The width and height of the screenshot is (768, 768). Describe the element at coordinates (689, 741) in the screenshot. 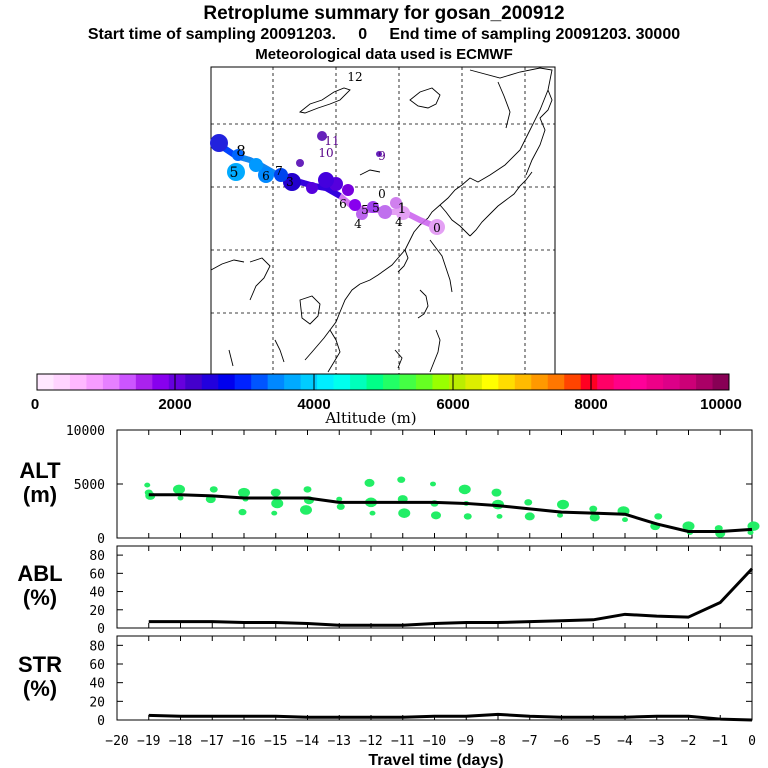

I see `x-tick-label: −2` at that location.